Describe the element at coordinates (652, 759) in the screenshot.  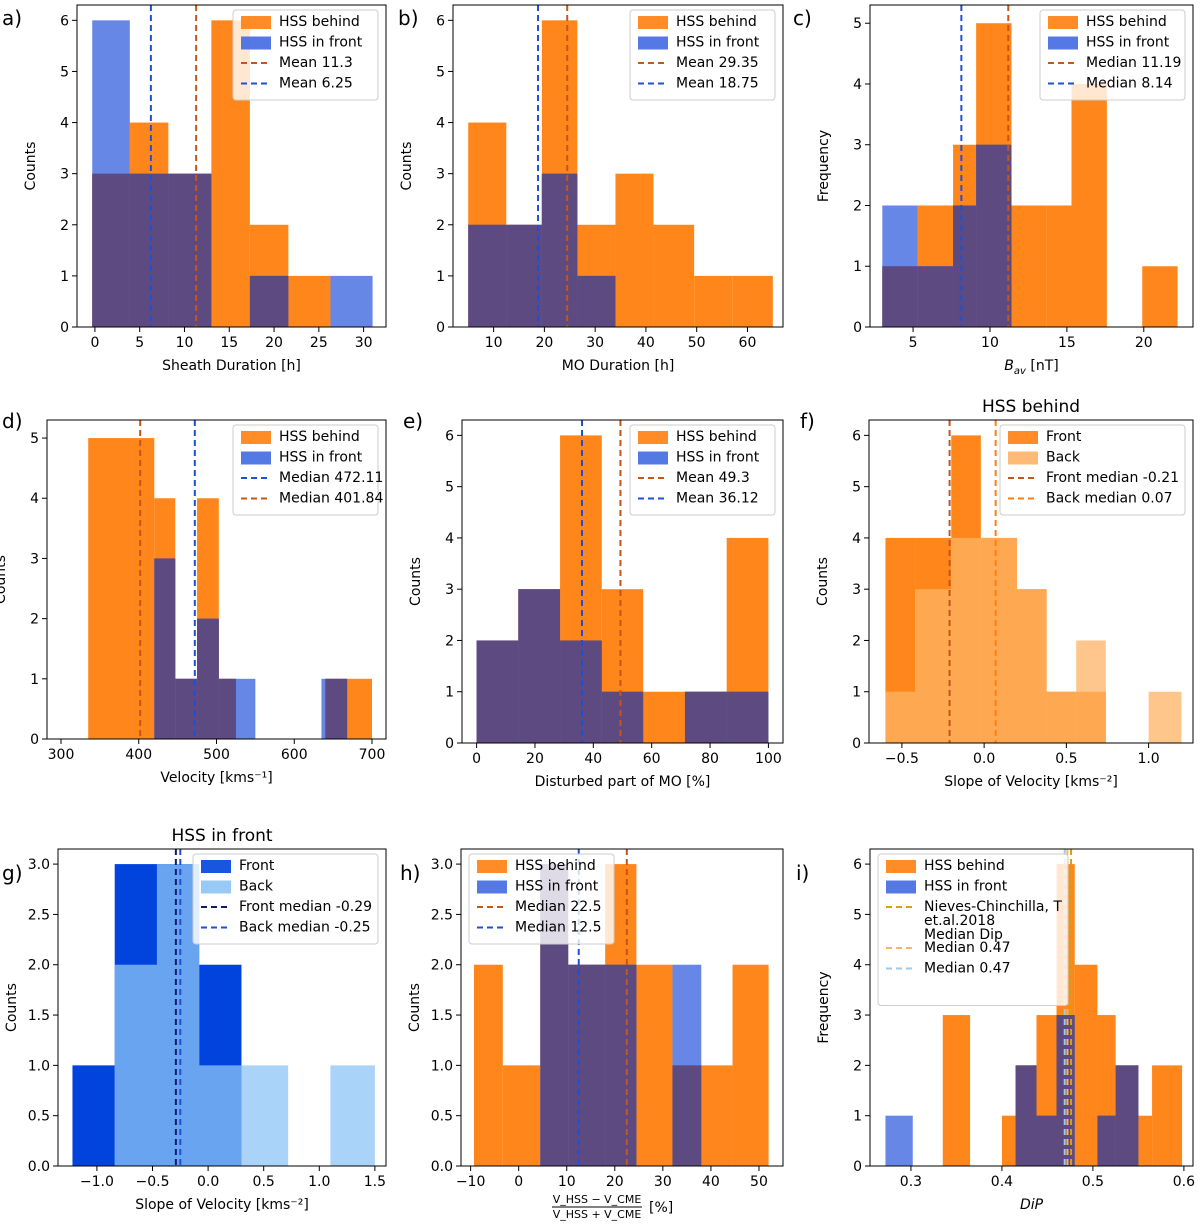
I see `x-tick-label: 60` at that location.